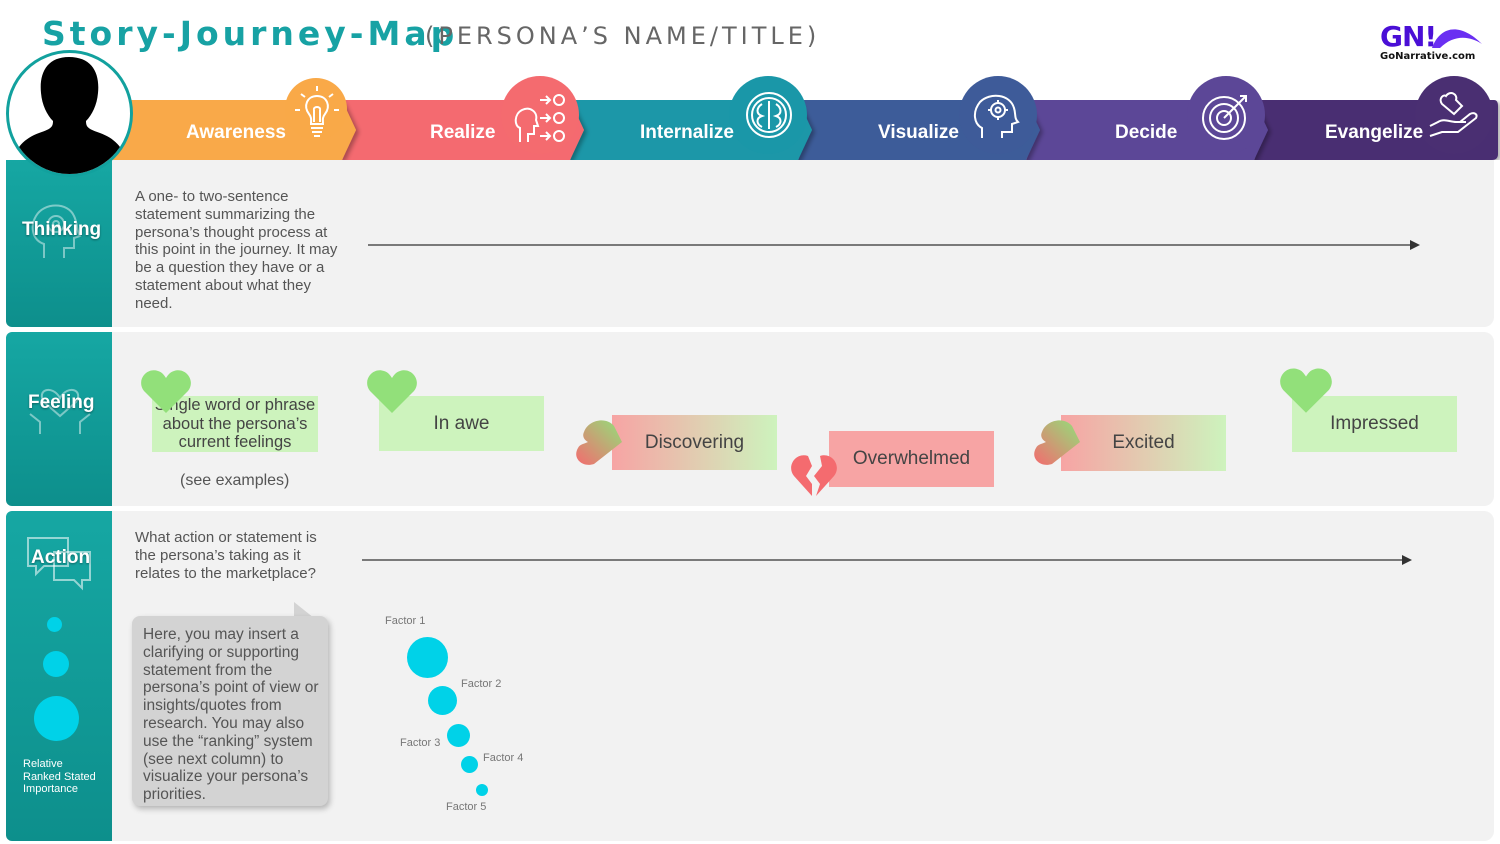  Describe the element at coordinates (894, 245) in the screenshot. I see `thinking-arrow` at that location.